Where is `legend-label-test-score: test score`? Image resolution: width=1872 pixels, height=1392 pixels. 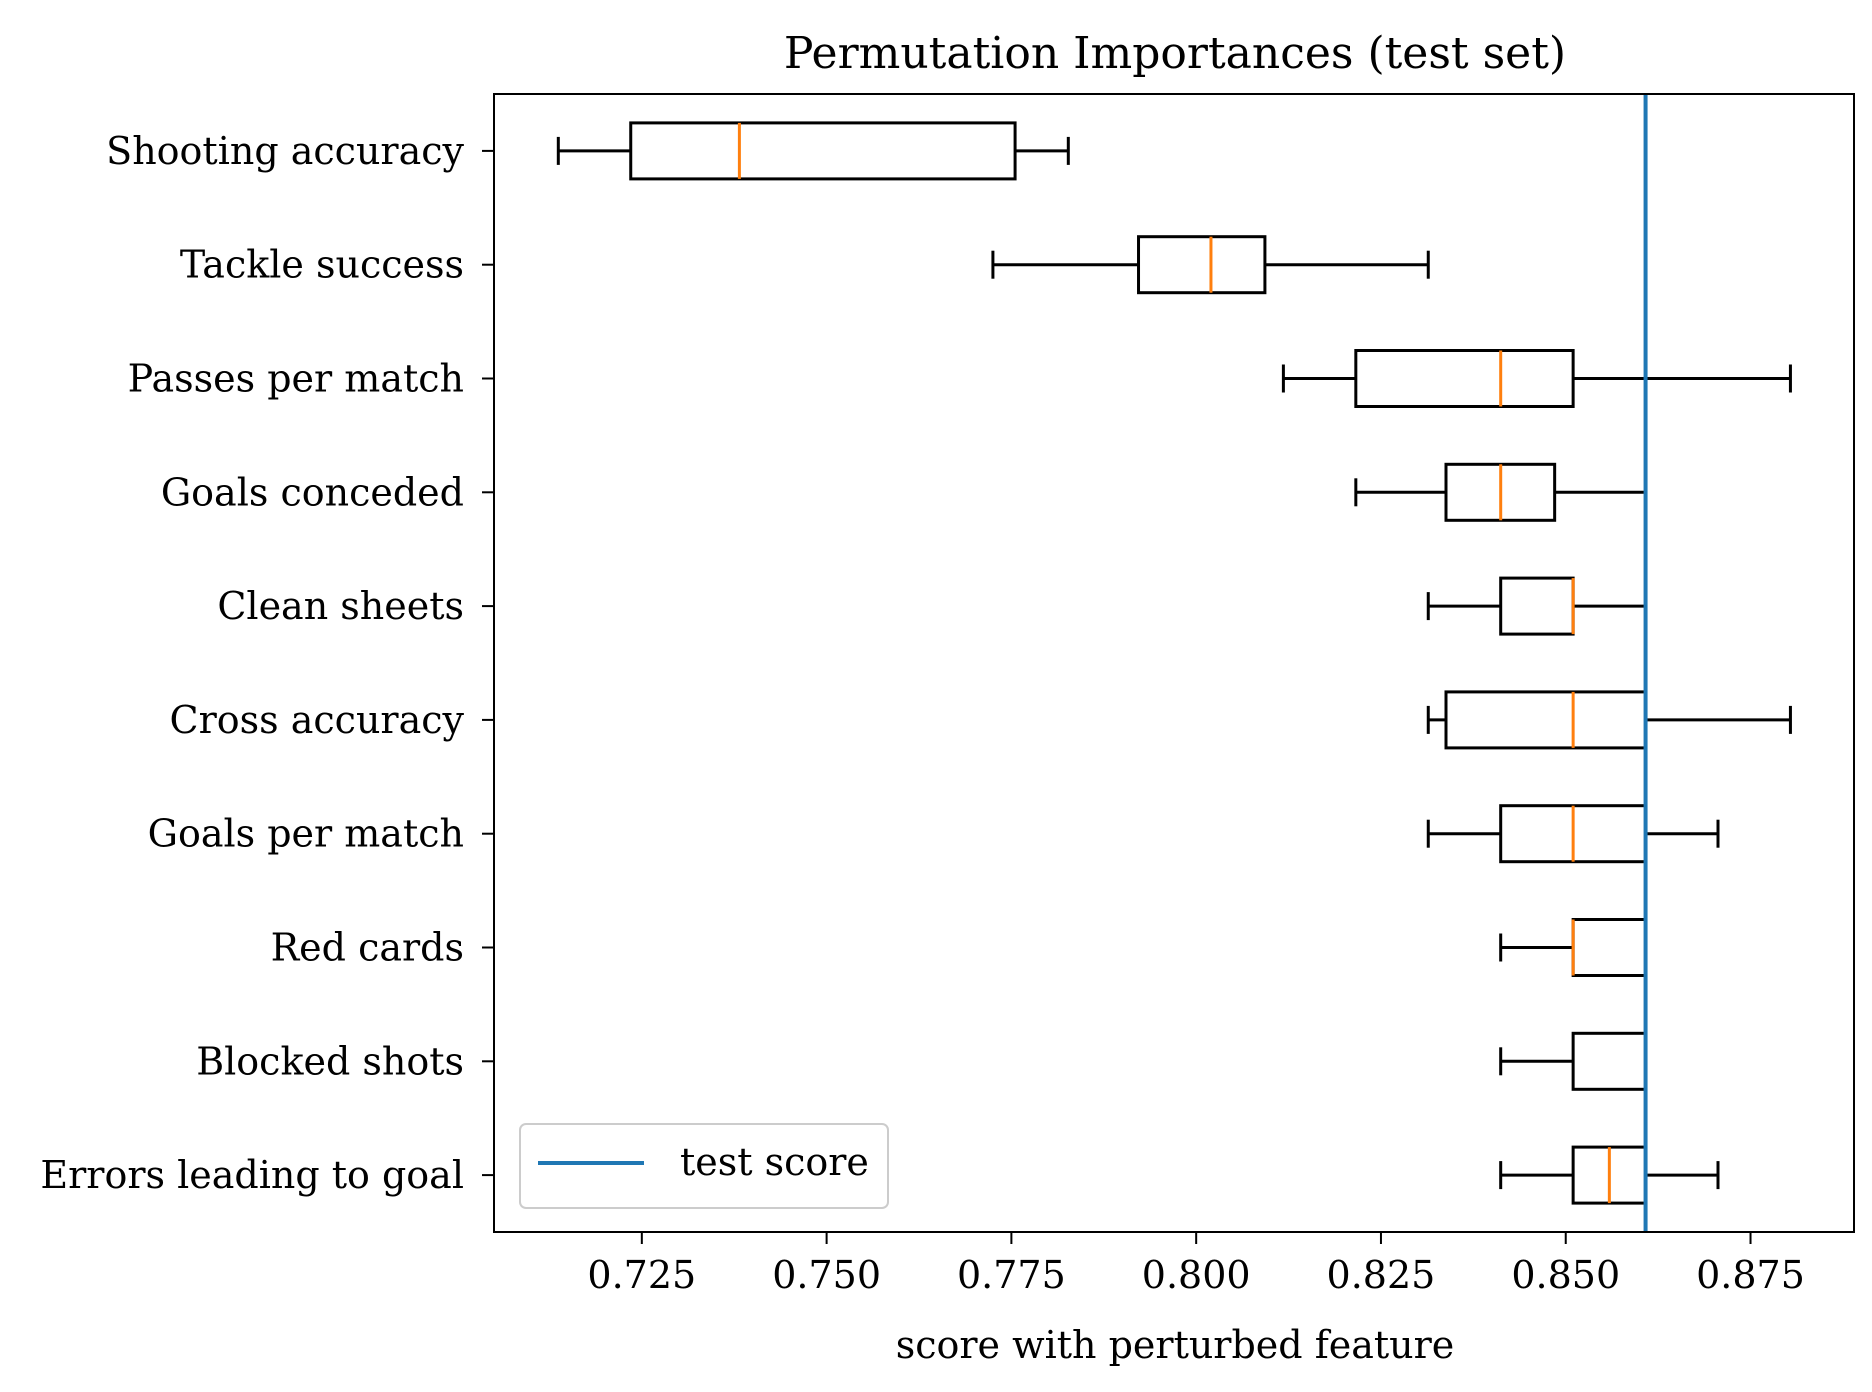 legend-label-test-score: test score is located at coordinates (774, 1162).